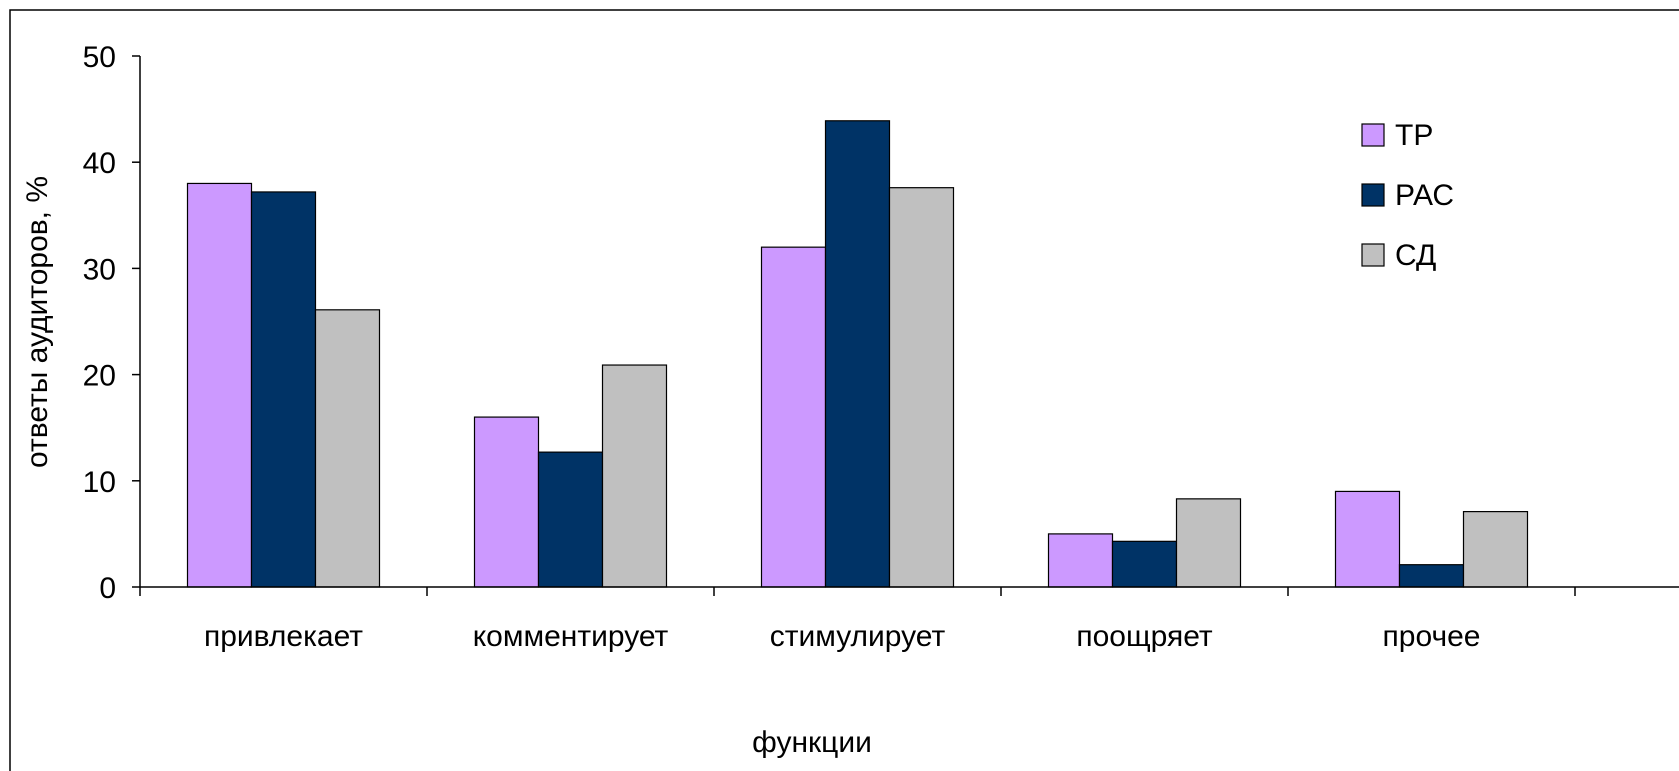 The height and width of the screenshot is (771, 1679). Describe the element at coordinates (37, 322) in the screenshot. I see `y-axis-title: ответы аудиторов, %` at that location.